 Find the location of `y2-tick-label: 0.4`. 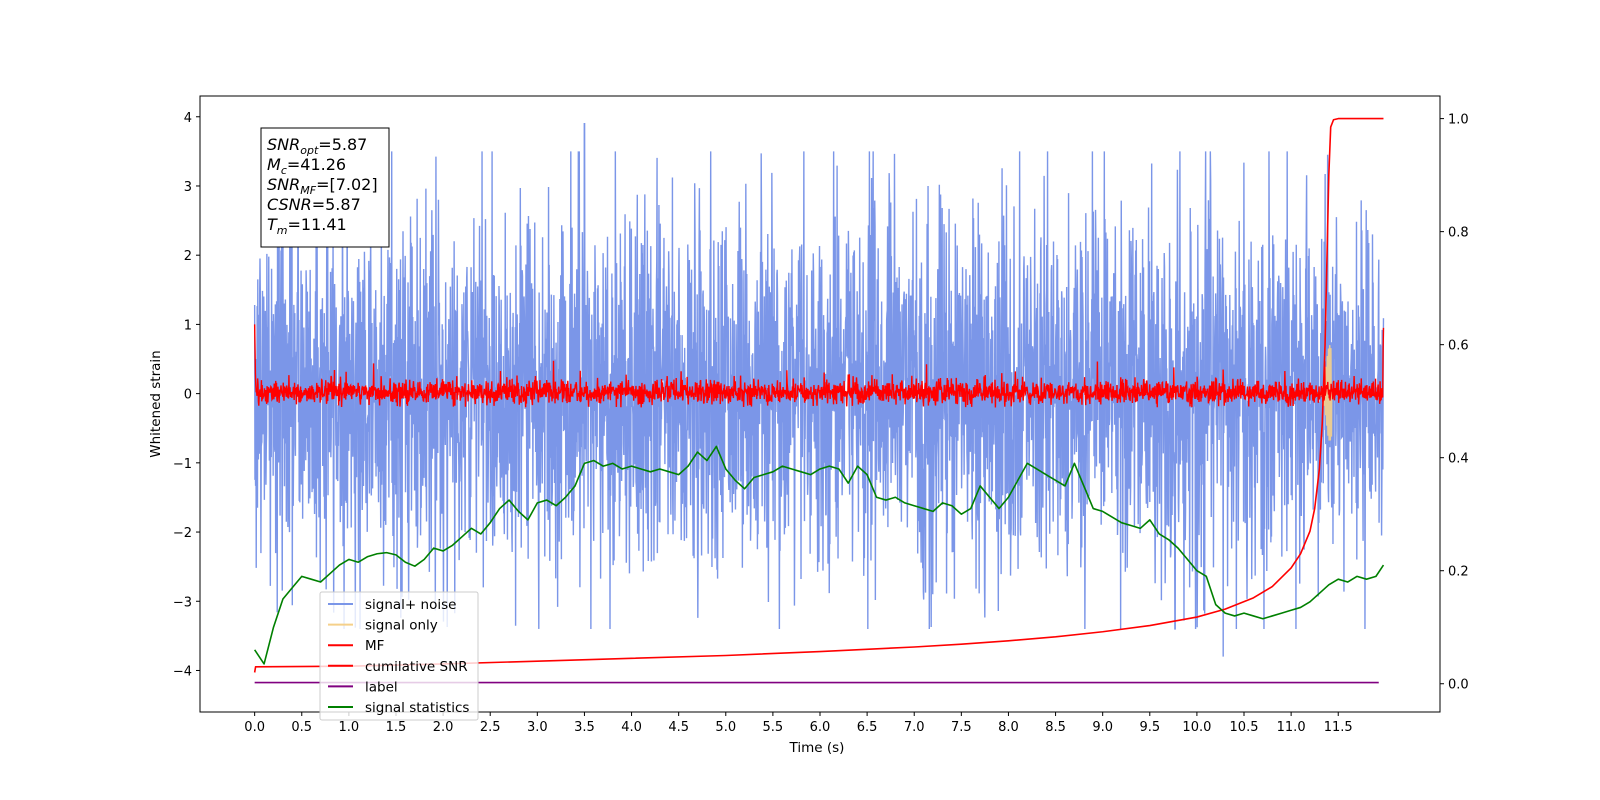

y2-tick-label: 0.4 is located at coordinates (1458, 459).